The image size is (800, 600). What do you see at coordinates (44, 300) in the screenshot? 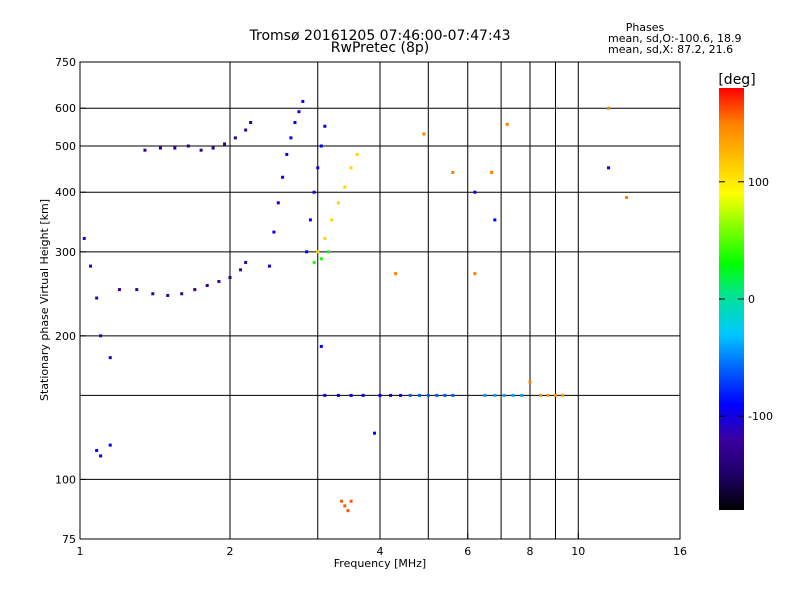
I see `y-axis-label: Stationary phase Virtual Height [km]` at bounding box center [44, 300].